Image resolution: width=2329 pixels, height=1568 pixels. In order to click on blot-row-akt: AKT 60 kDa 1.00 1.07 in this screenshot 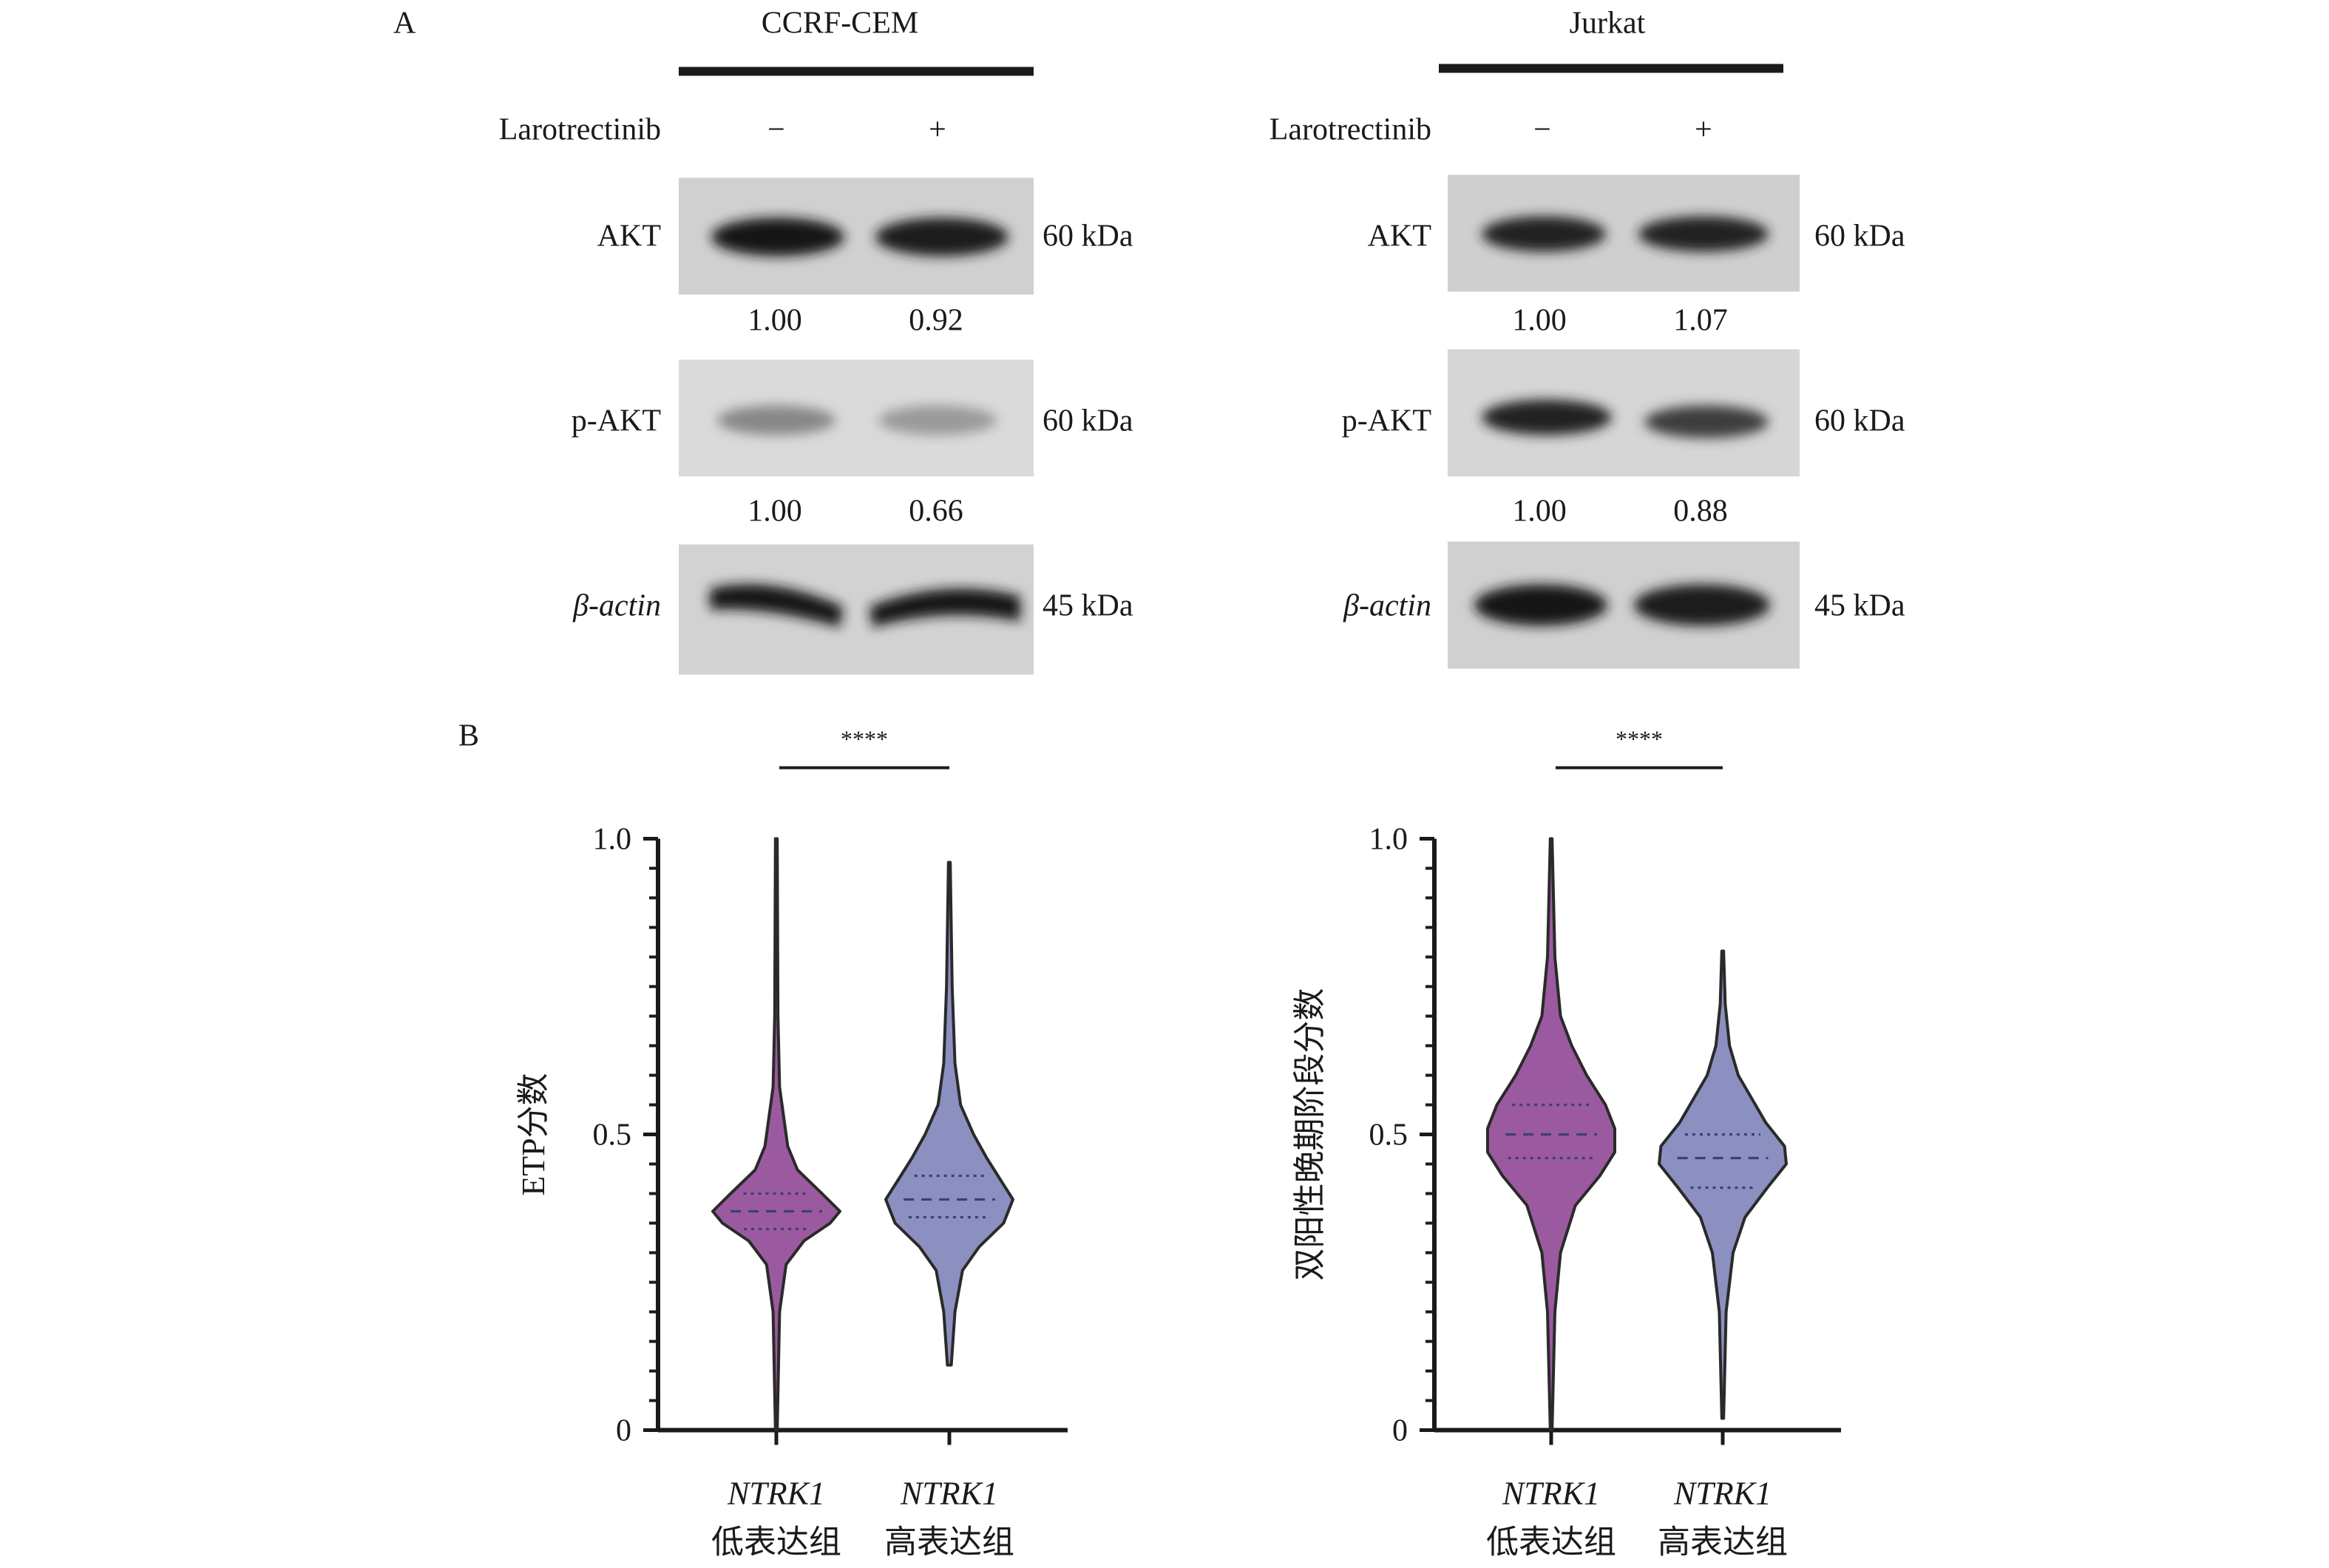, I will do `click(1636, 256)`.